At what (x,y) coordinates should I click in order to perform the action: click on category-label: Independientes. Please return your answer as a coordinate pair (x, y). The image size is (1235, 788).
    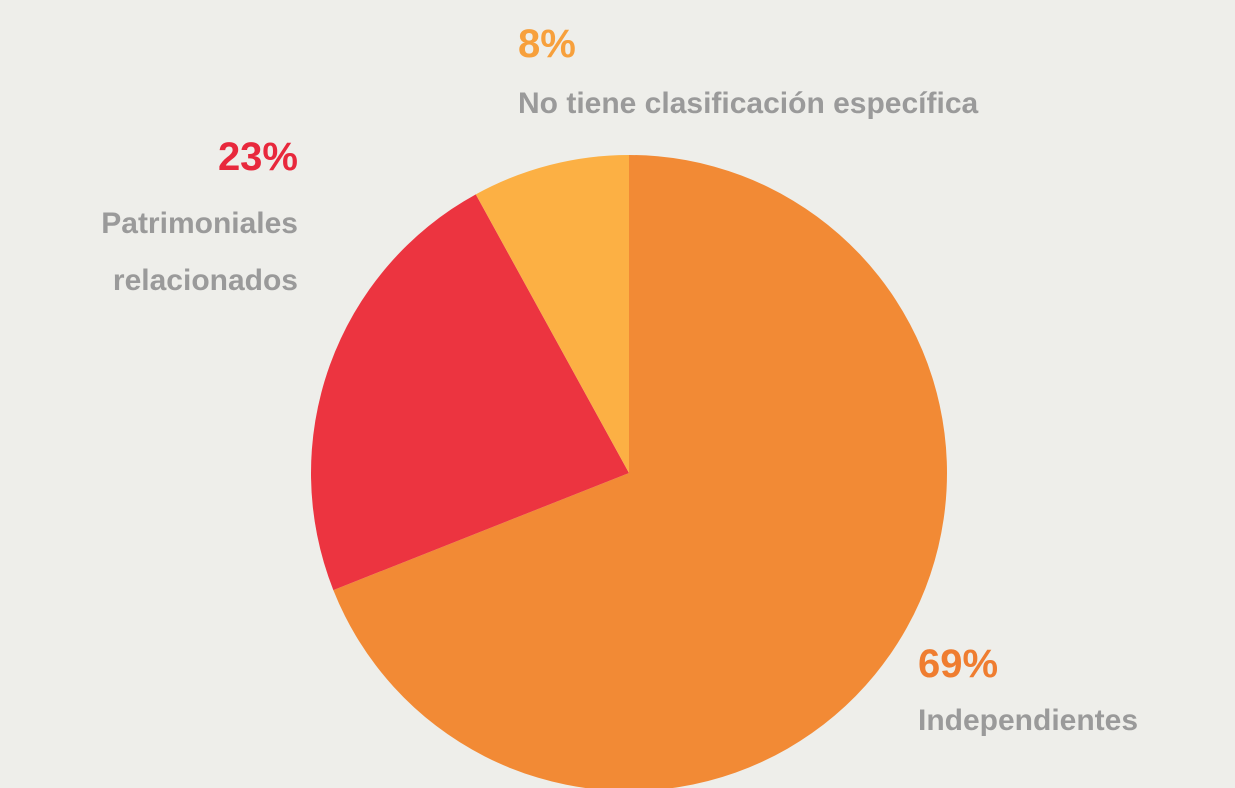
    Looking at the image, I should click on (1028, 720).